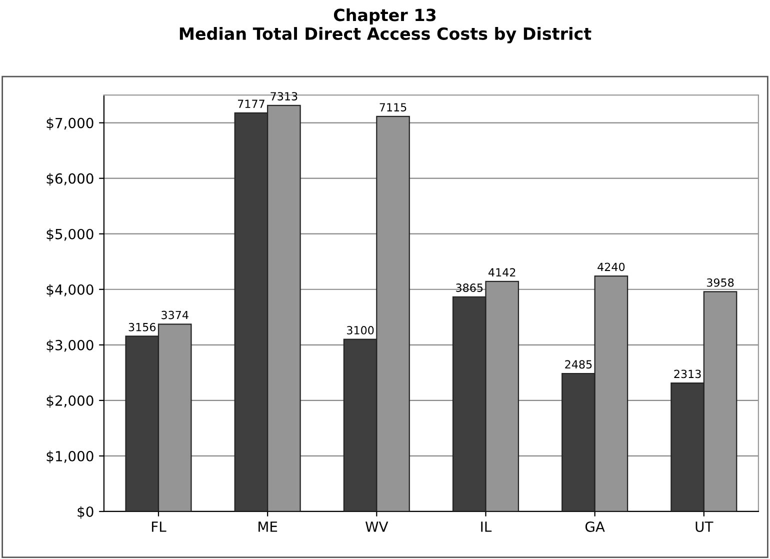 This screenshot has height=559, width=770. Describe the element at coordinates (502, 272) in the screenshot. I see `data-label: 4142` at that location.